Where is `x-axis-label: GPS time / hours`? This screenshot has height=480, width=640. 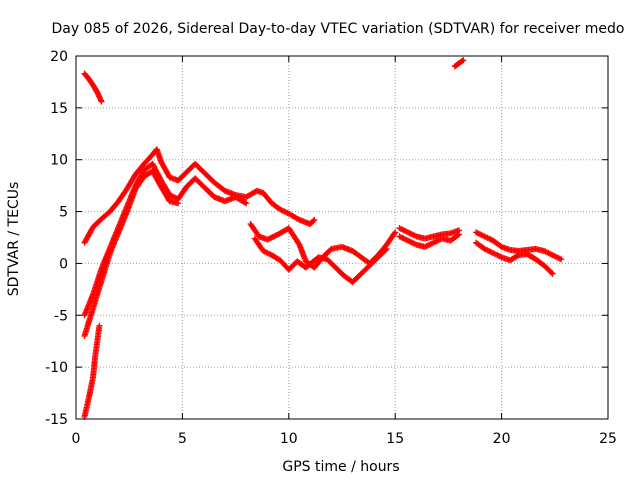
x-axis-label: GPS time / hours is located at coordinates (340, 467).